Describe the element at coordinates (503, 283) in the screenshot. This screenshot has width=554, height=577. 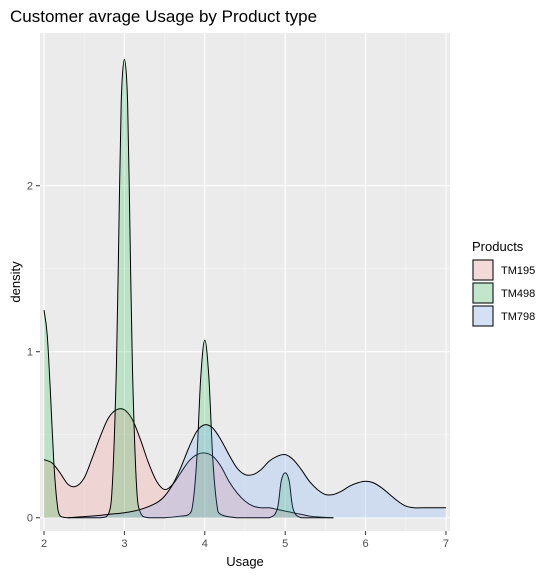
I see `legend: Products TM195 TM498 TM798` at that location.